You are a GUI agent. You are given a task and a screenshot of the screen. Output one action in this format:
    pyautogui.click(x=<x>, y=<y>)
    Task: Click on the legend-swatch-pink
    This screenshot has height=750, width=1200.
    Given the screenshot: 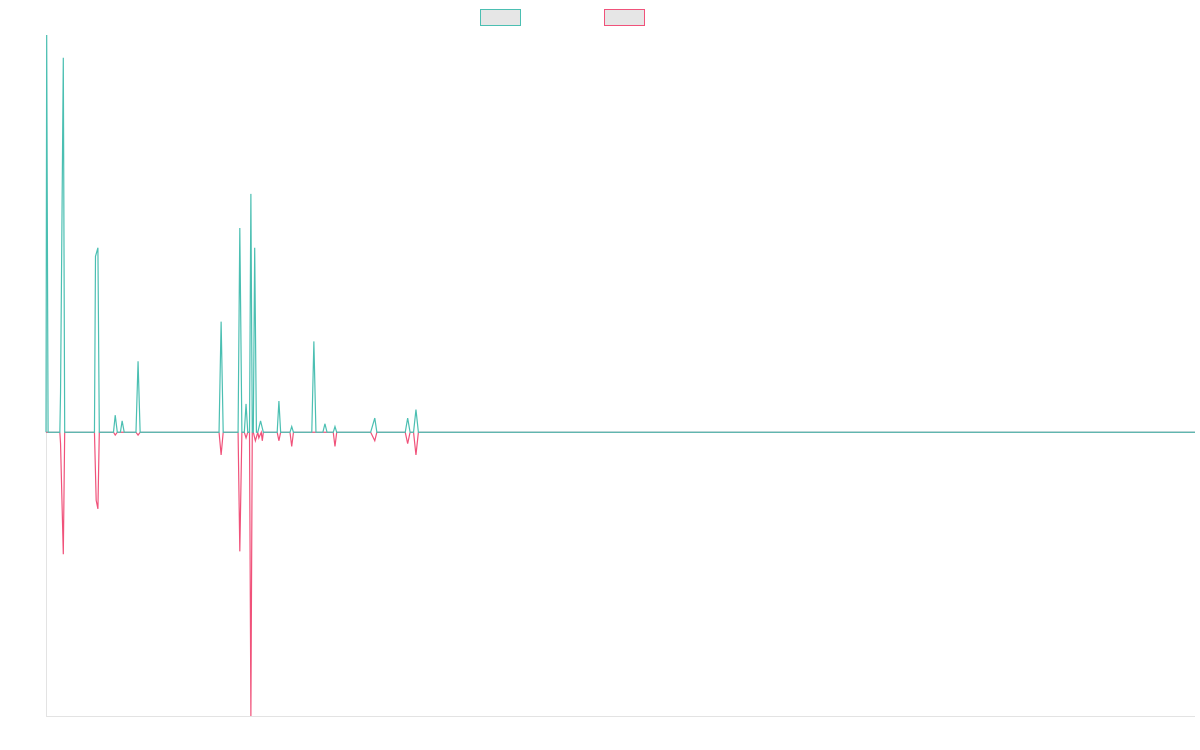 What is the action you would take?
    pyautogui.click(x=624, y=17)
    